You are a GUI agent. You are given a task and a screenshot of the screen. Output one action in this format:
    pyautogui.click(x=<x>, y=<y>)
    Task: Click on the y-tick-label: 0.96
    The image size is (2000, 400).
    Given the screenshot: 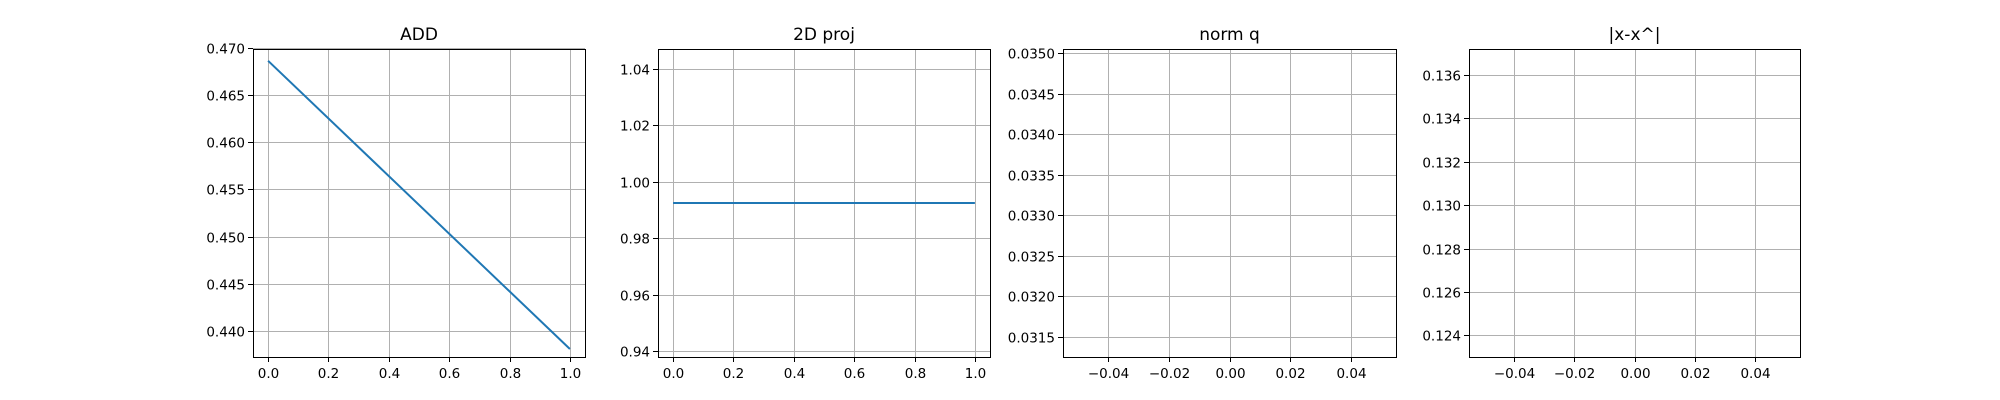 What is the action you would take?
    pyautogui.click(x=635, y=297)
    